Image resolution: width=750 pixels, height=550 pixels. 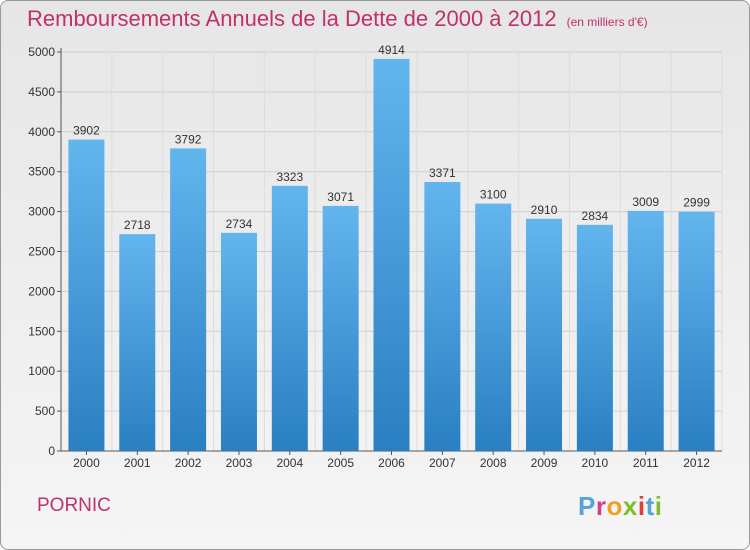 What do you see at coordinates (41, 172) in the screenshot?
I see `y-tick-label: 3500` at bounding box center [41, 172].